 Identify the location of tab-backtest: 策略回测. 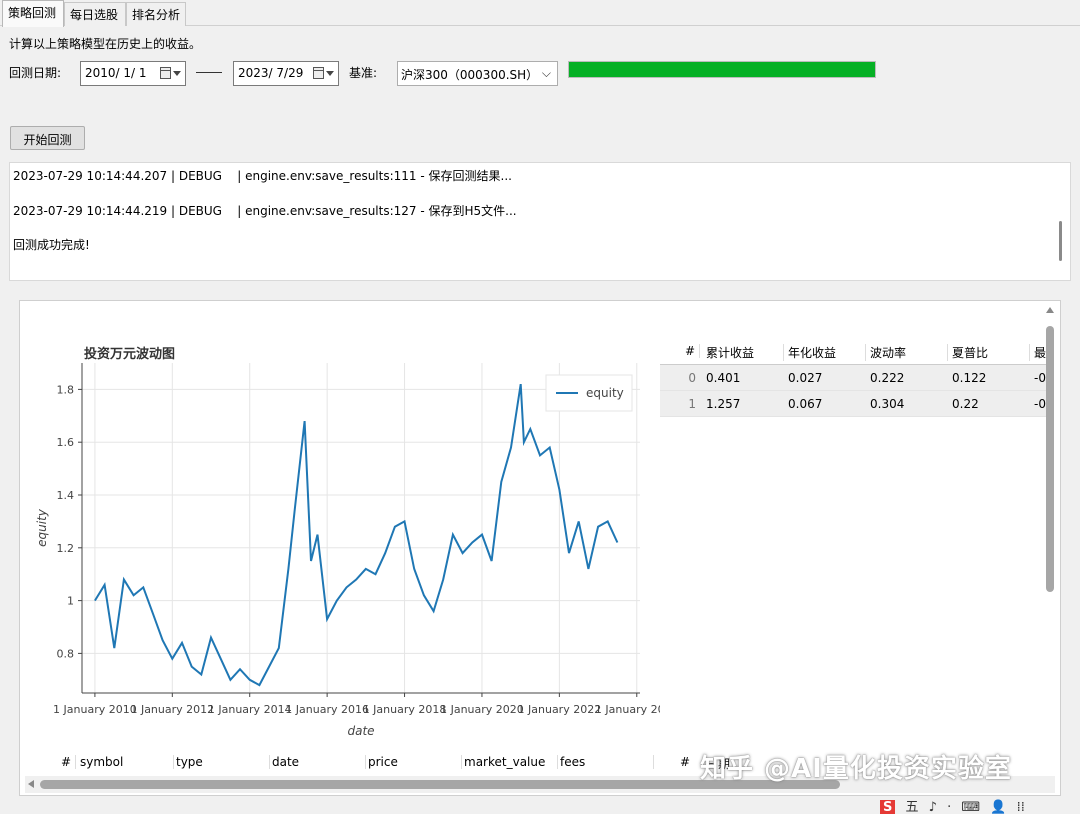
(33, 13).